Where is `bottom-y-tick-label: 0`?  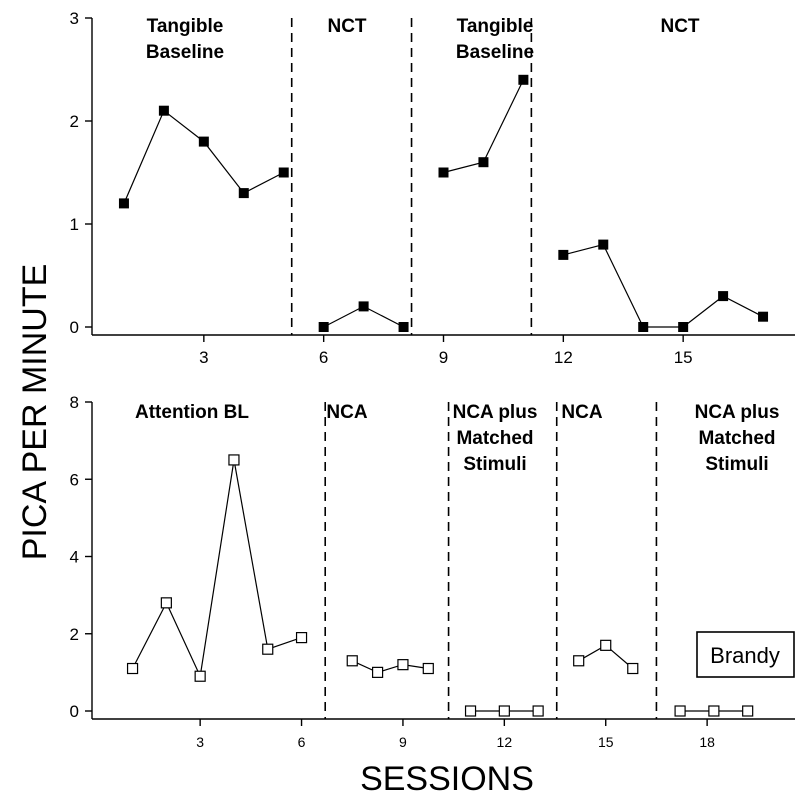
bottom-y-tick-label: 0 is located at coordinates (74, 711).